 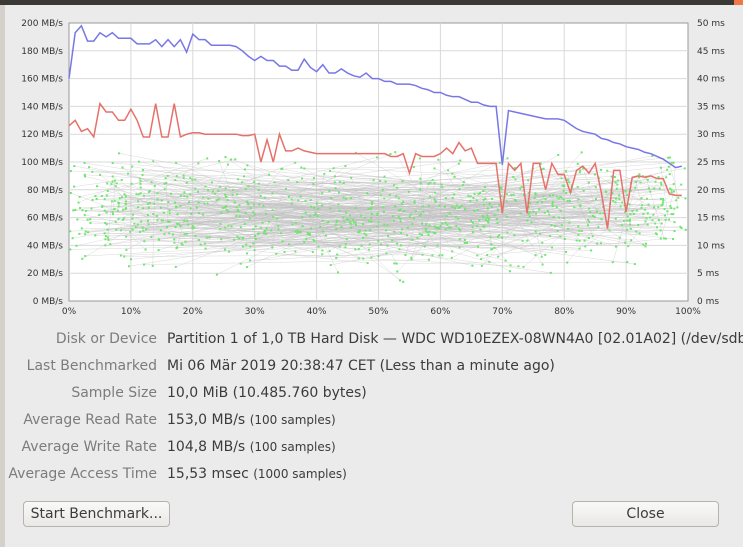 What do you see at coordinates (82, 474) in the screenshot?
I see `access-time-label: Average Access Time` at bounding box center [82, 474].